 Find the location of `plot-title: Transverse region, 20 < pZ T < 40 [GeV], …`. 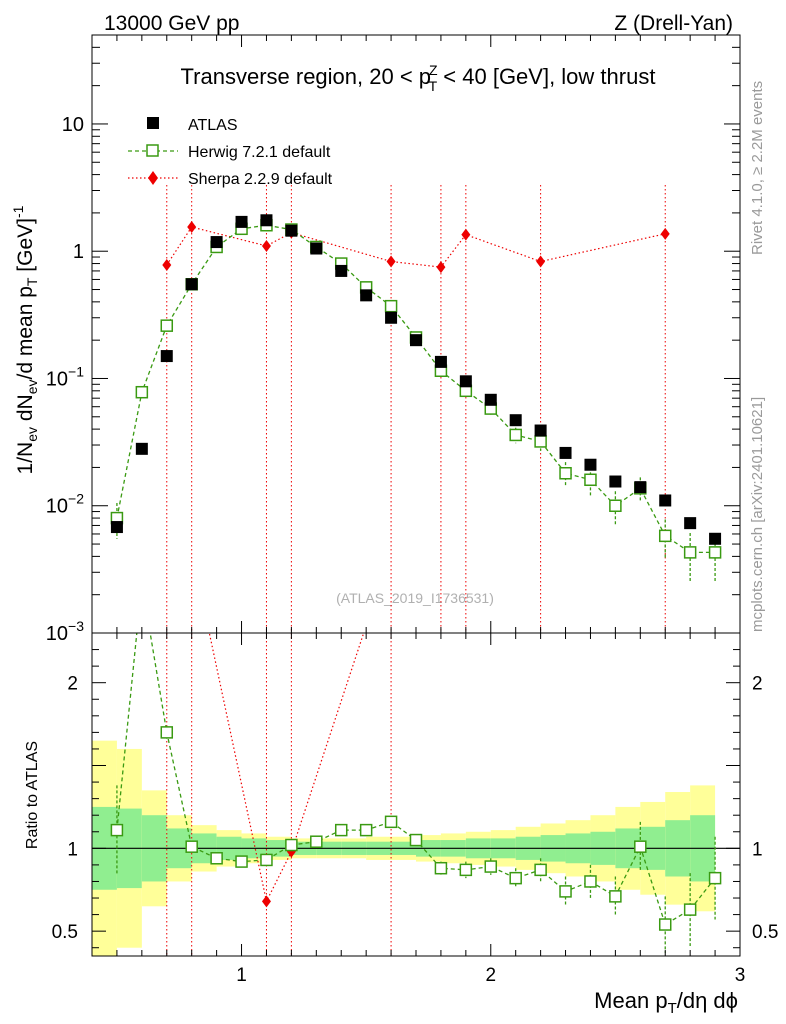

plot-title: Transverse region, 20 < pZ T < 40 [GeV], … is located at coordinates (418, 78).